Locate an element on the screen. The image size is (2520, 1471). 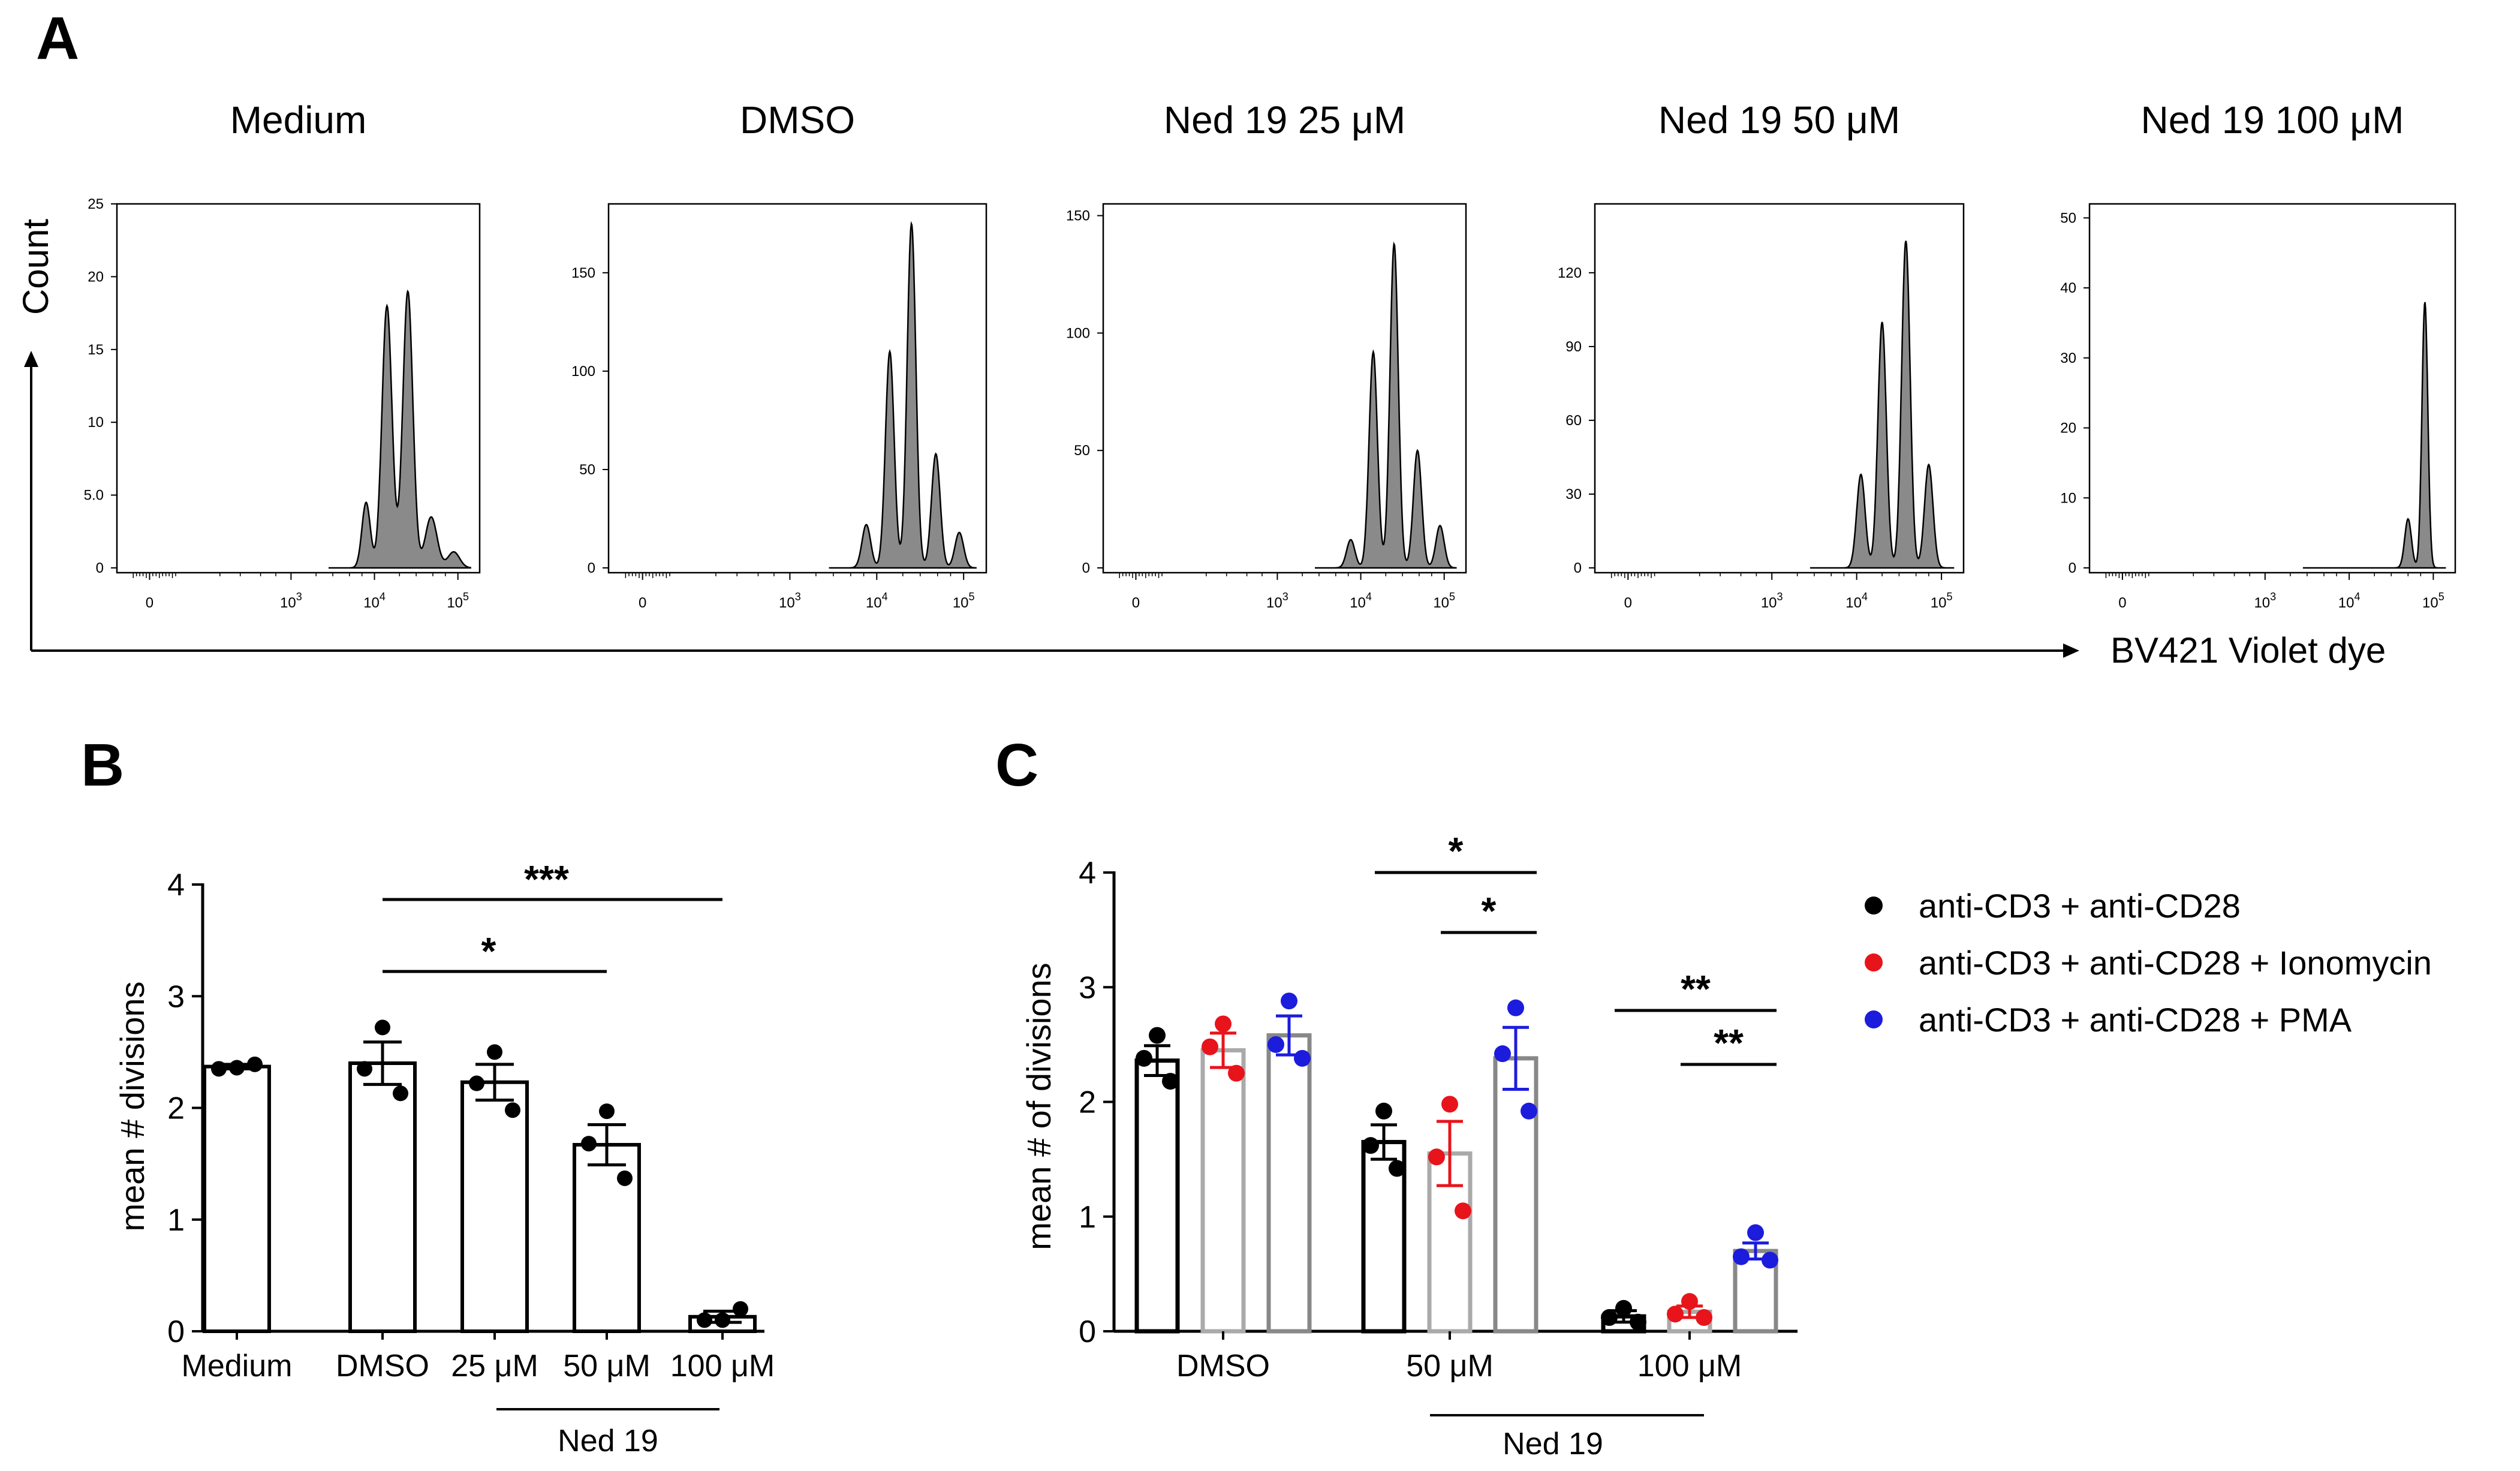
y-tick-label: 60 is located at coordinates (1573, 421).